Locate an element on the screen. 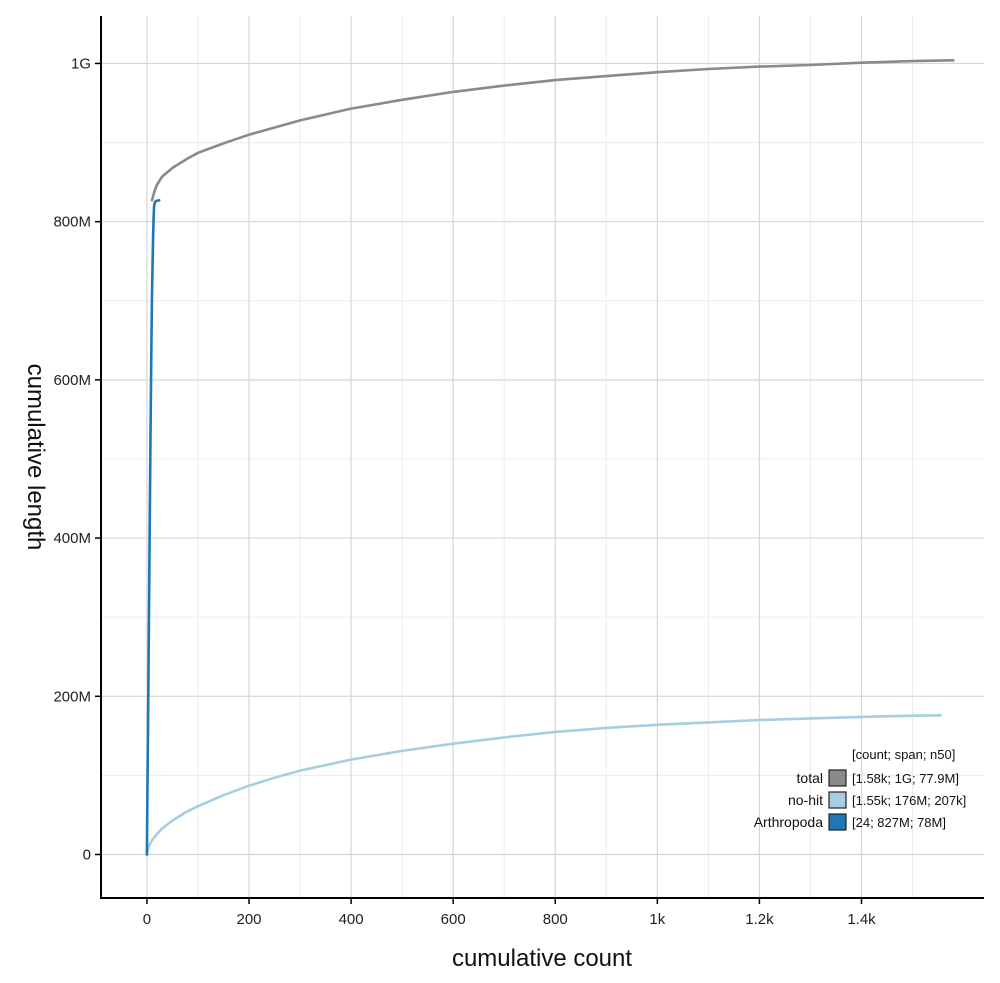  x-tick-label: 400 is located at coordinates (351, 919).